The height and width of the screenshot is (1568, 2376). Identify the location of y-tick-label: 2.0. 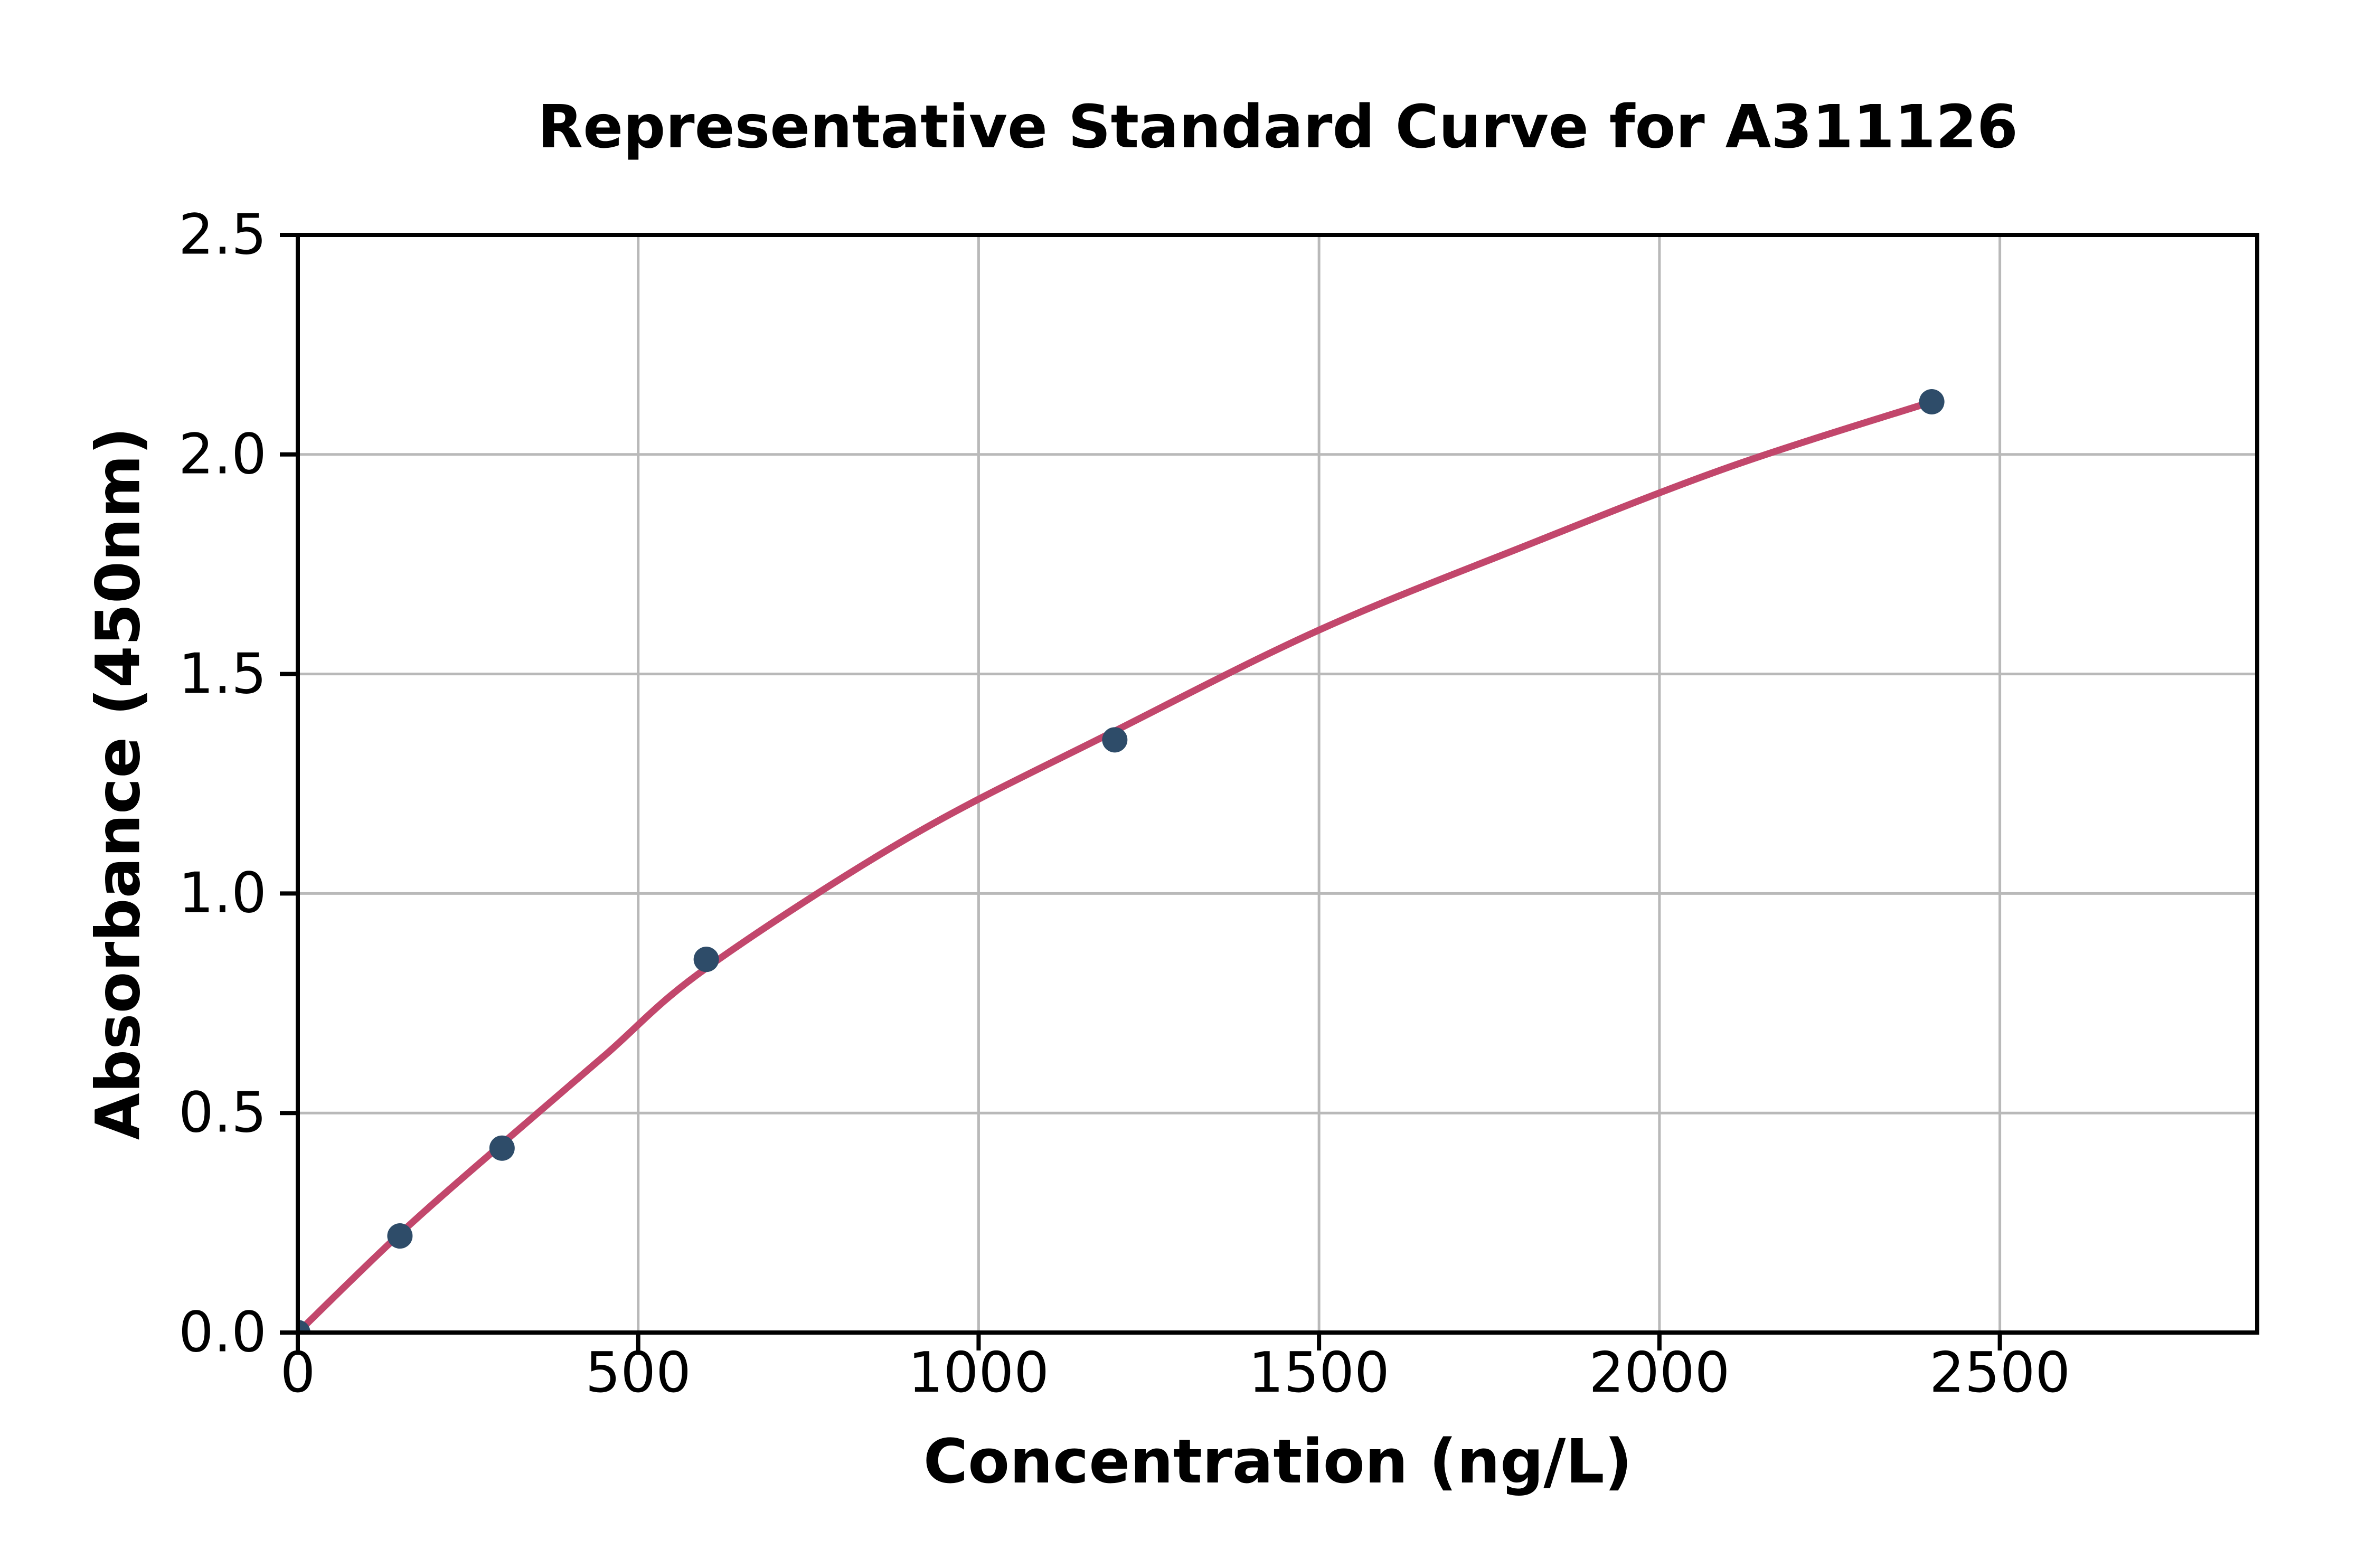
(223, 455).